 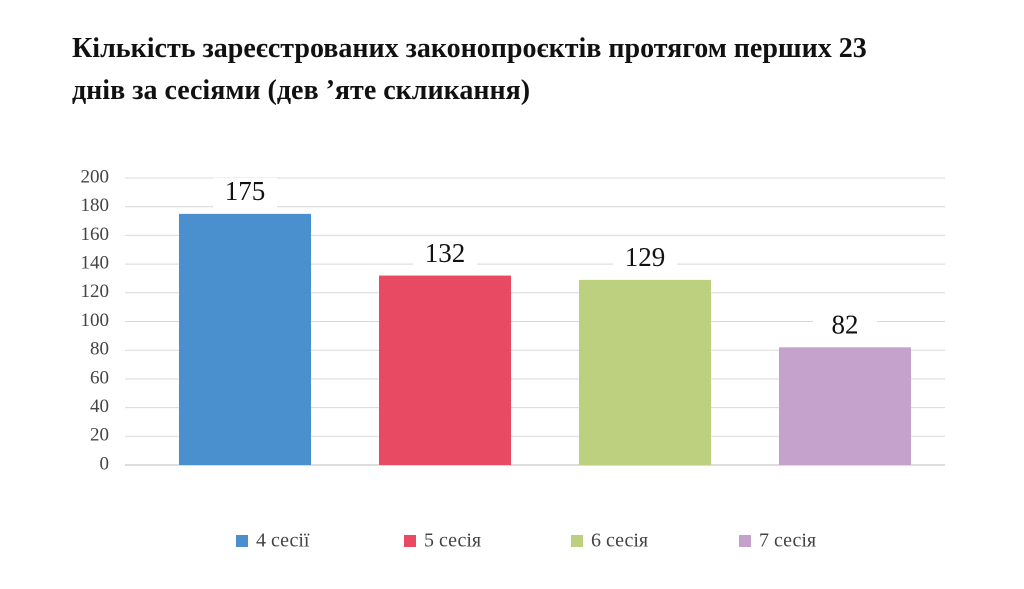 What do you see at coordinates (95, 291) in the screenshot?
I see `y-tick-label: 120` at bounding box center [95, 291].